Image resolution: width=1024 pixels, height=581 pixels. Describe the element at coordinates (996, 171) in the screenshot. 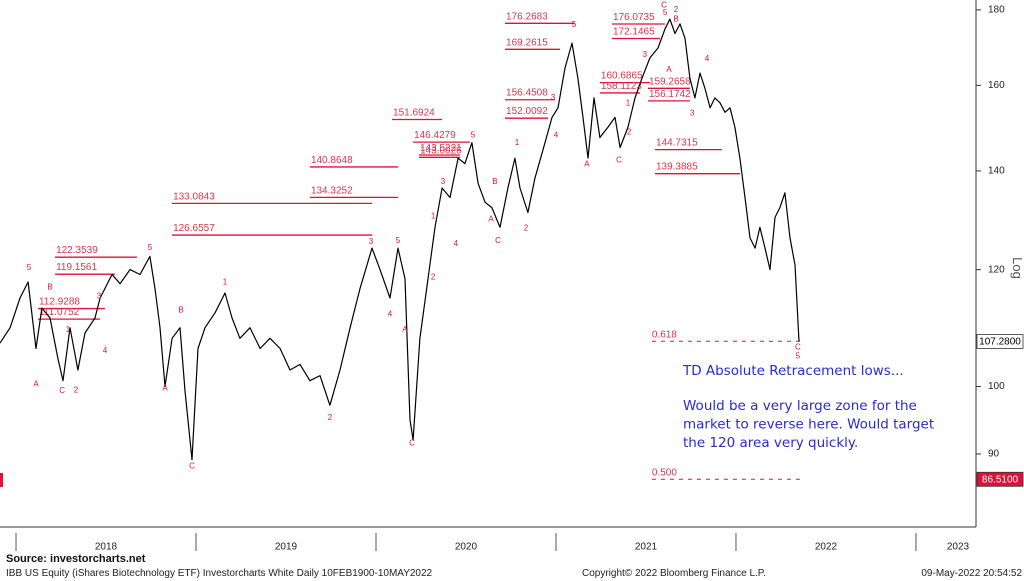

I see `y-tick-label: 140` at that location.